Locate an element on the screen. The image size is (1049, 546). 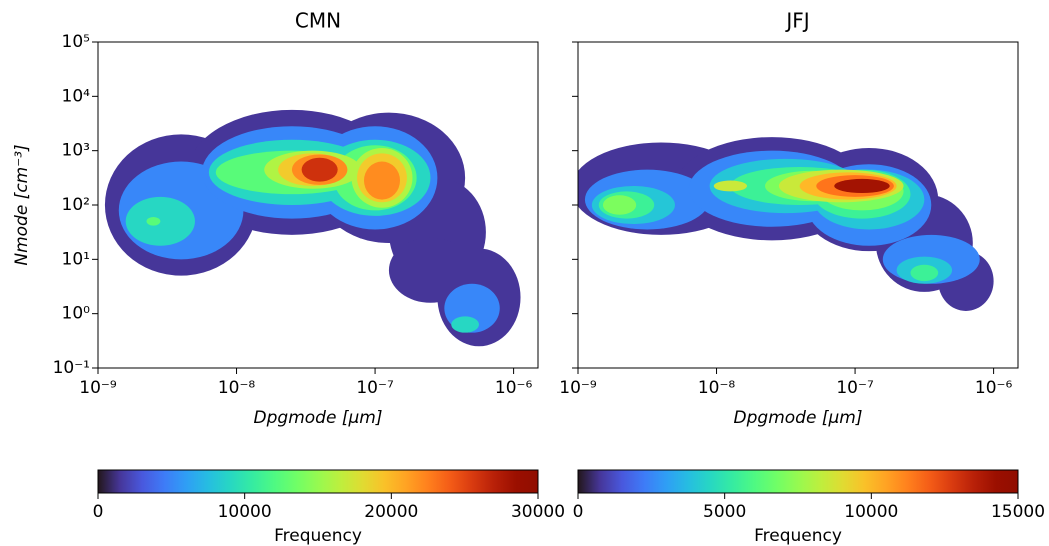
colorbar-tick-label: 5000 is located at coordinates (724, 512).